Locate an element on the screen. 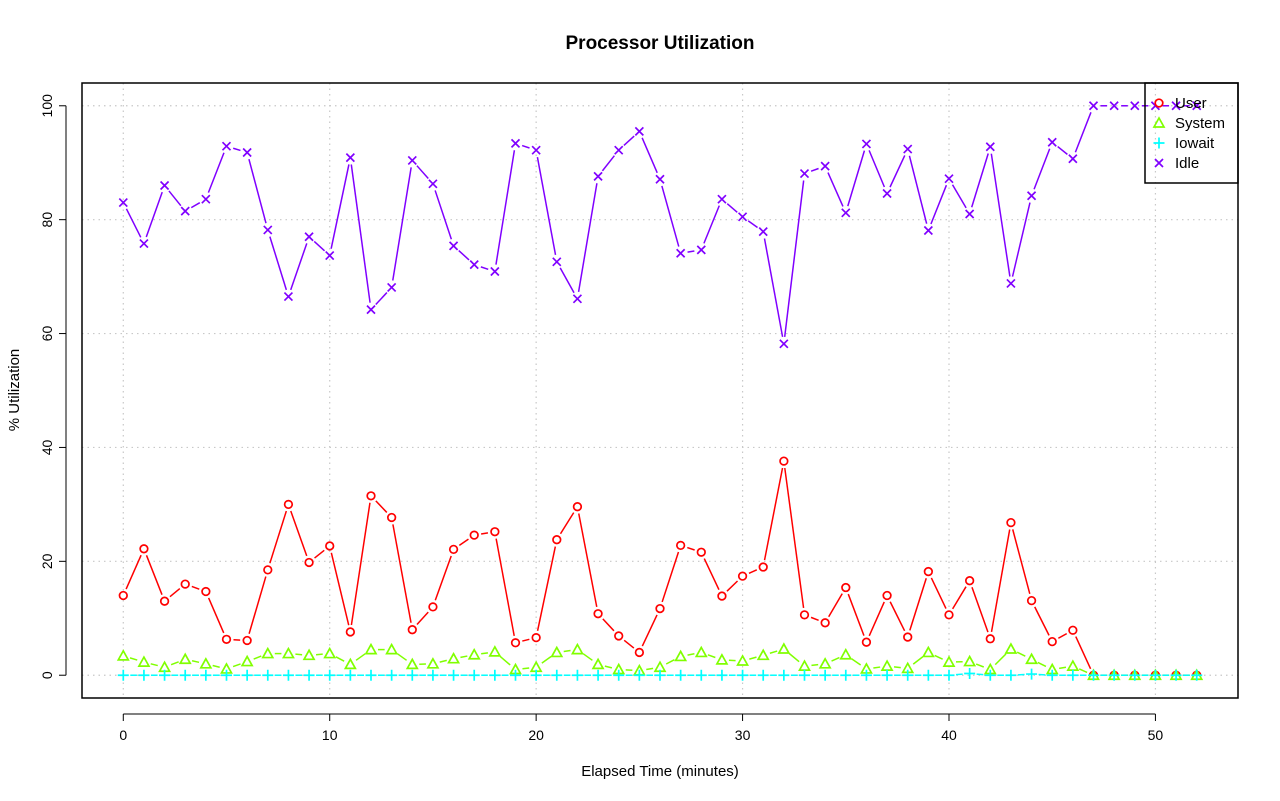 The image size is (1280, 801). legend-marker-system is located at coordinates (1159, 122).